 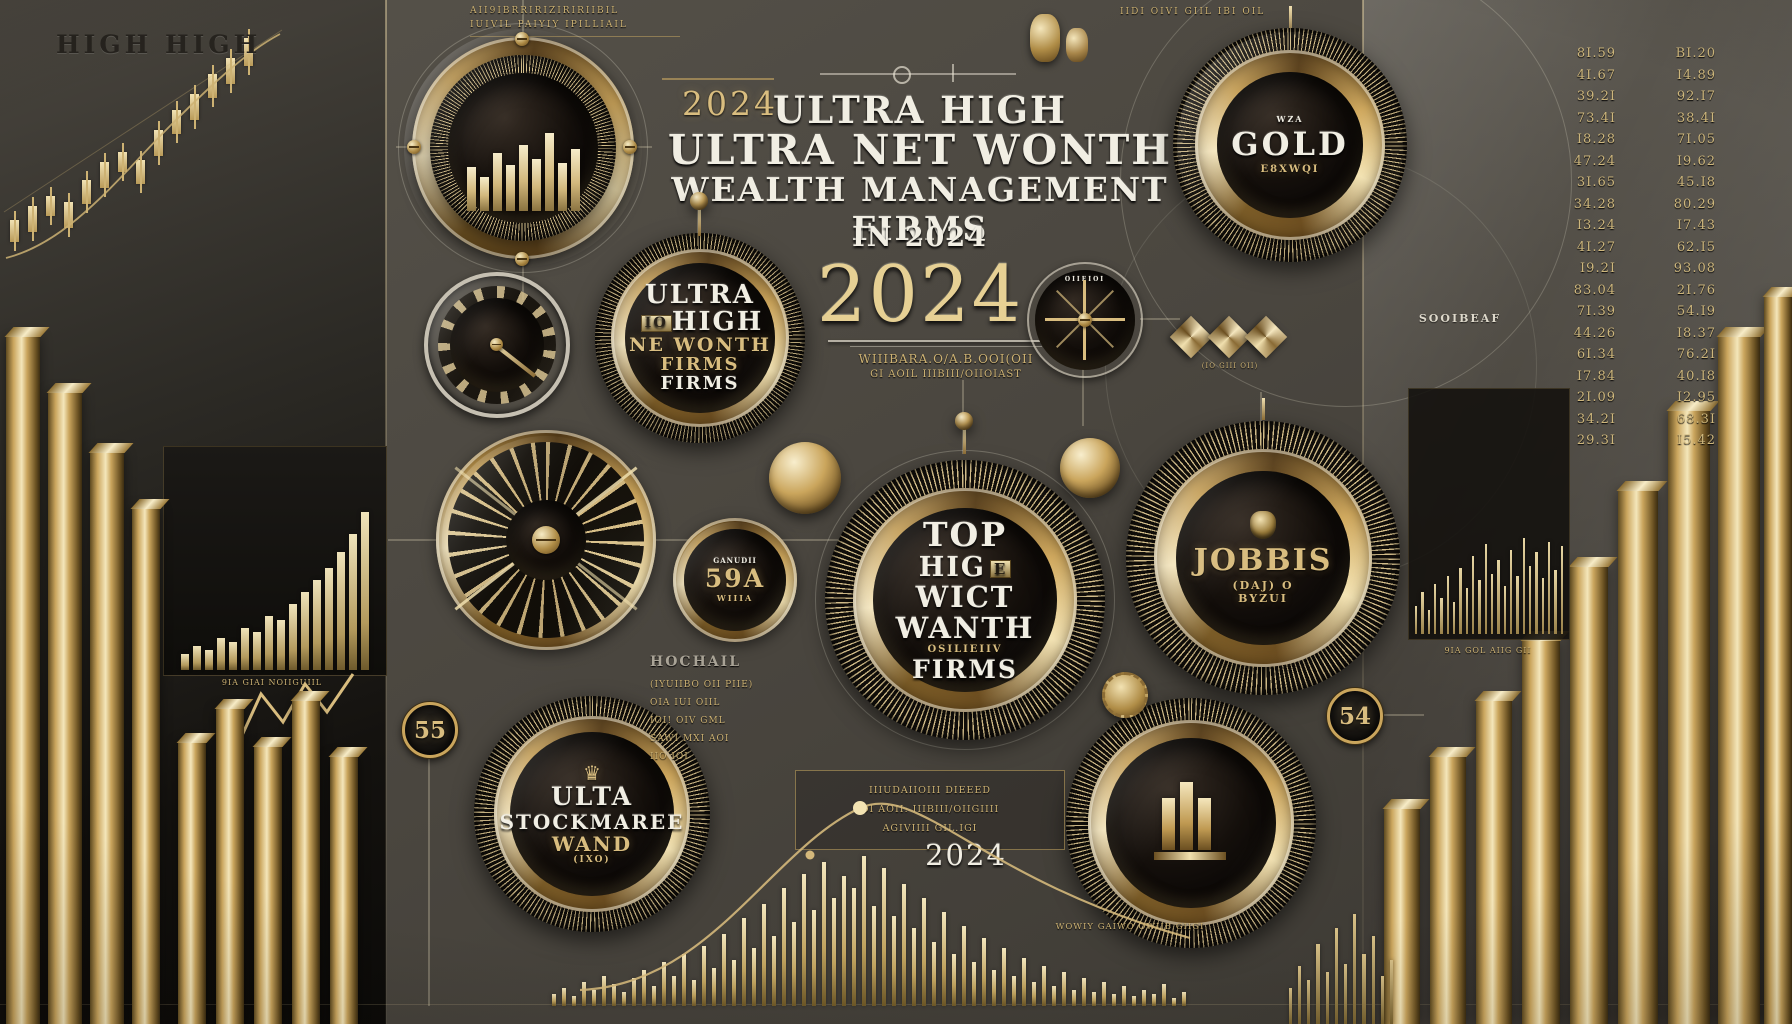 I want to click on top-line5: FIRMS, so click(x=965, y=669).